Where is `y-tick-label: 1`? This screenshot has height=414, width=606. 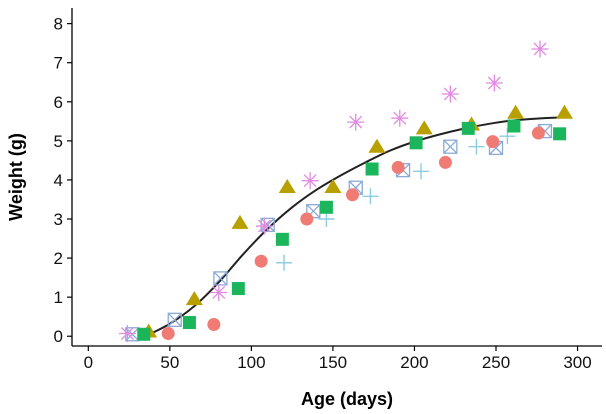
y-tick-label: 1 is located at coordinates (58, 297).